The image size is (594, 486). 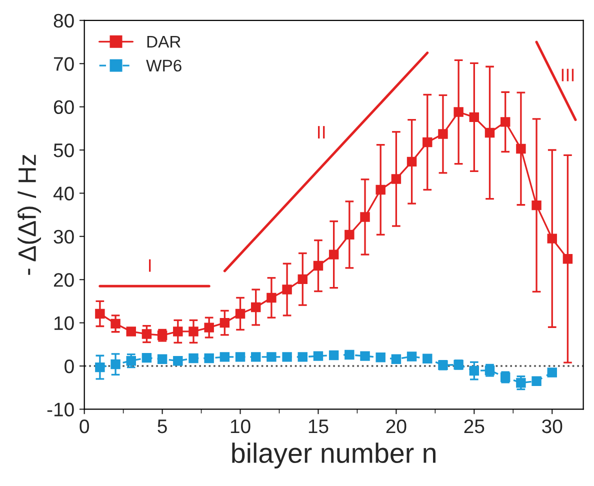 What do you see at coordinates (396, 426) in the screenshot?
I see `x-tick-label: 20` at bounding box center [396, 426].